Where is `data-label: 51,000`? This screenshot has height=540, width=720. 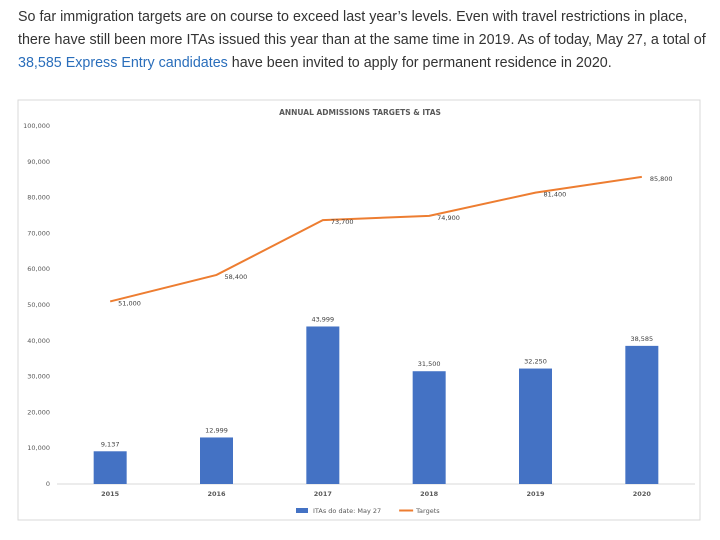 data-label: 51,000 is located at coordinates (129, 303).